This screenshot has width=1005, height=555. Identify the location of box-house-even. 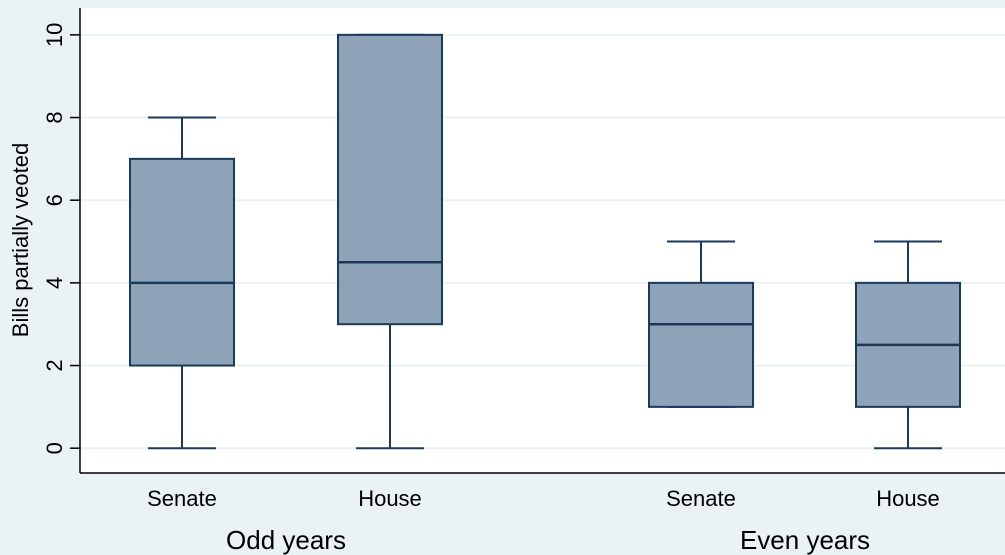
(908, 345).